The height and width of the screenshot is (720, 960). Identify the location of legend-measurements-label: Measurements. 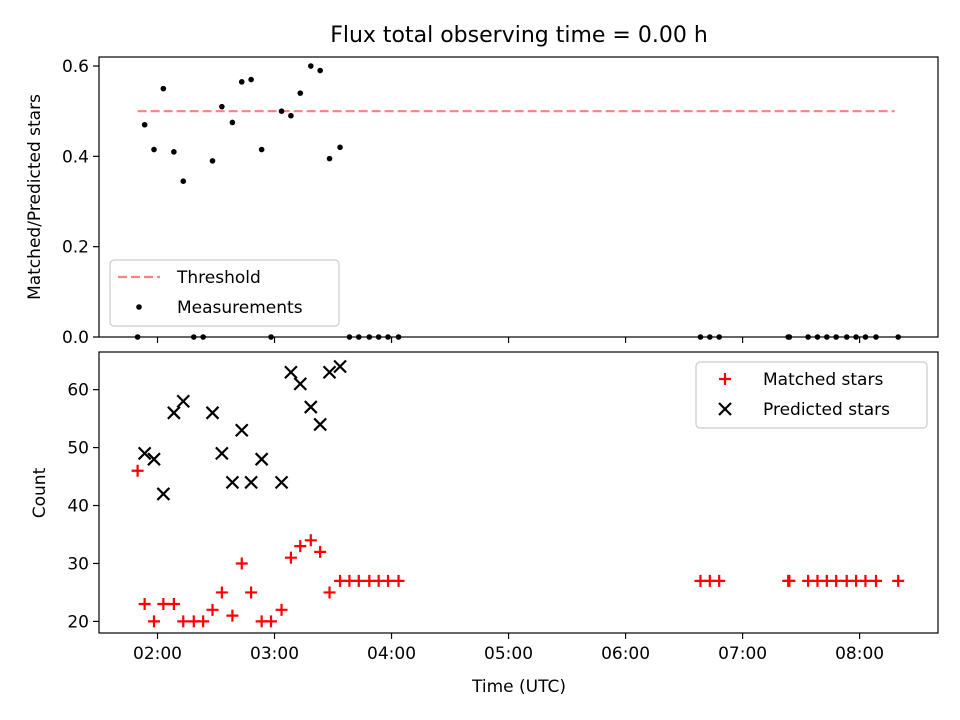
(240, 308).